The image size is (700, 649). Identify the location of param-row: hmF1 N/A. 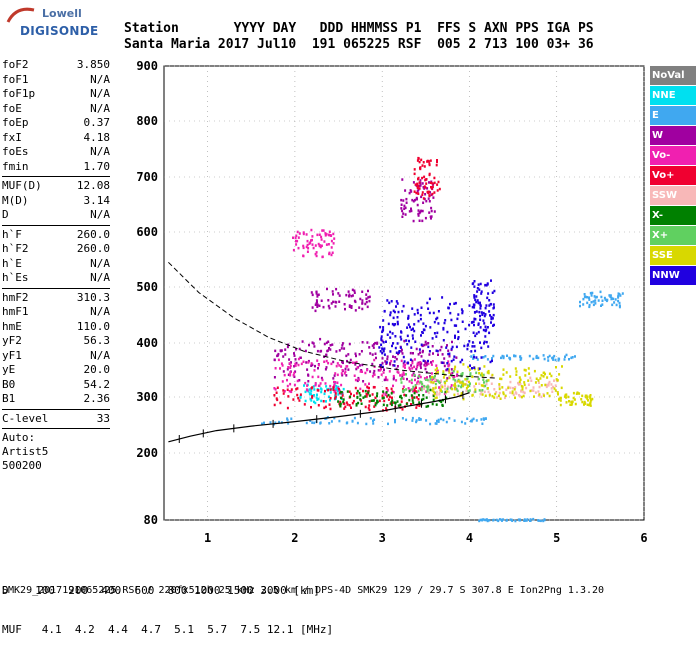
(56, 312).